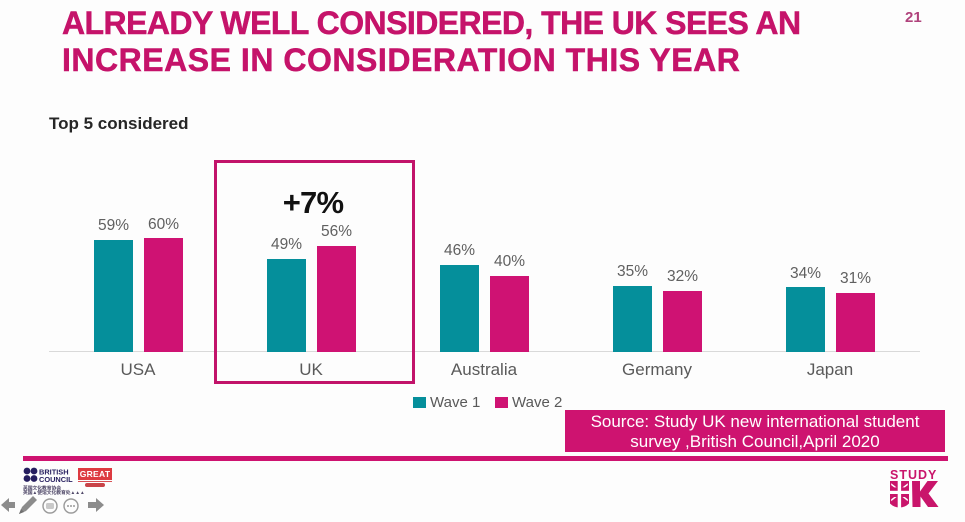  Describe the element at coordinates (56, 479) in the screenshot. I see `svg-text: COUNCIL` at that location.